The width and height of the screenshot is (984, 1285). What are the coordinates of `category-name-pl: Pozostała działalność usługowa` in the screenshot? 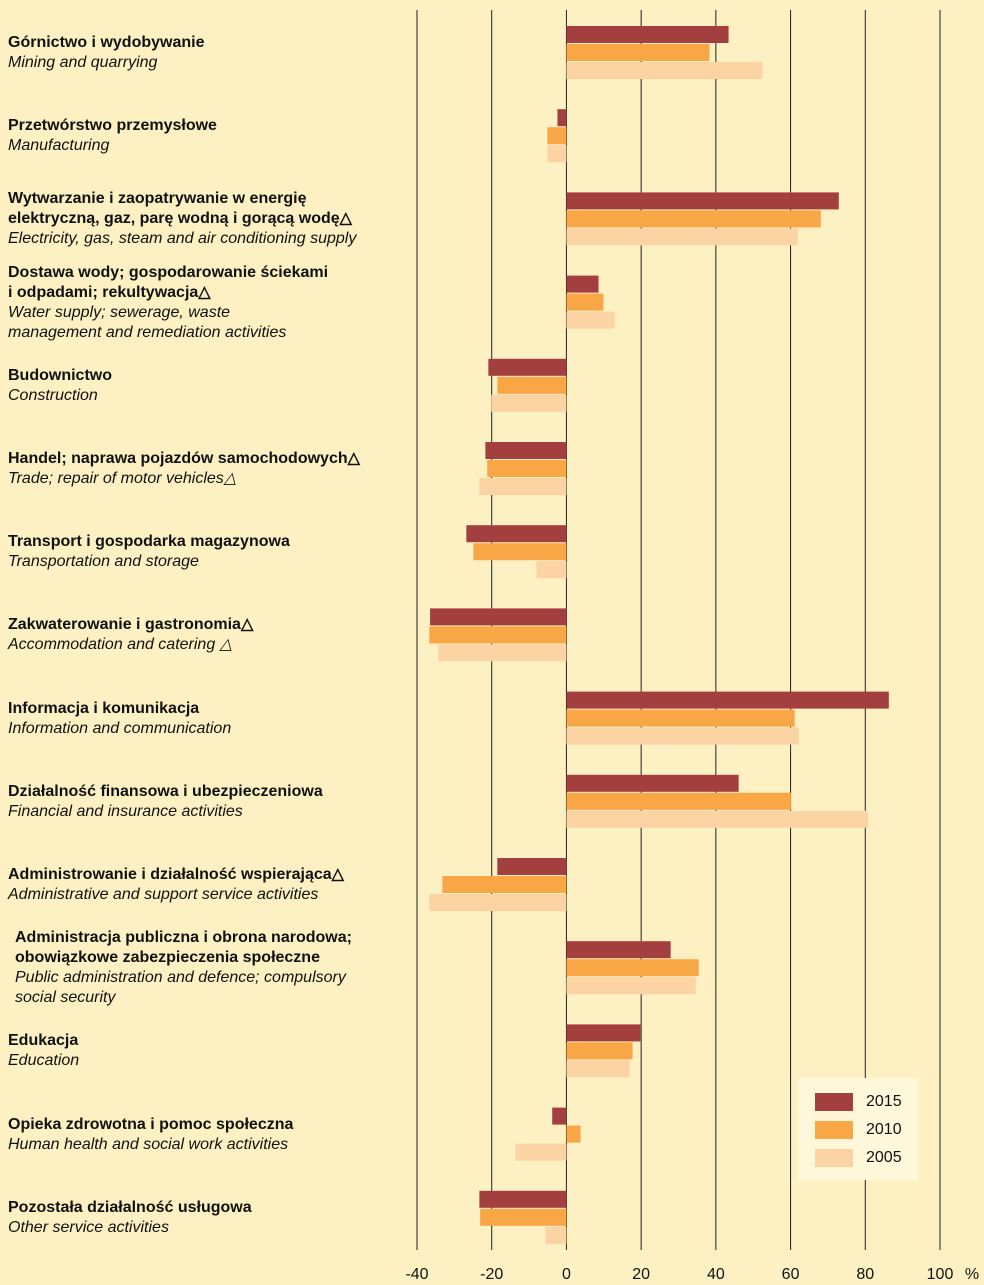 It's located at (130, 1207).